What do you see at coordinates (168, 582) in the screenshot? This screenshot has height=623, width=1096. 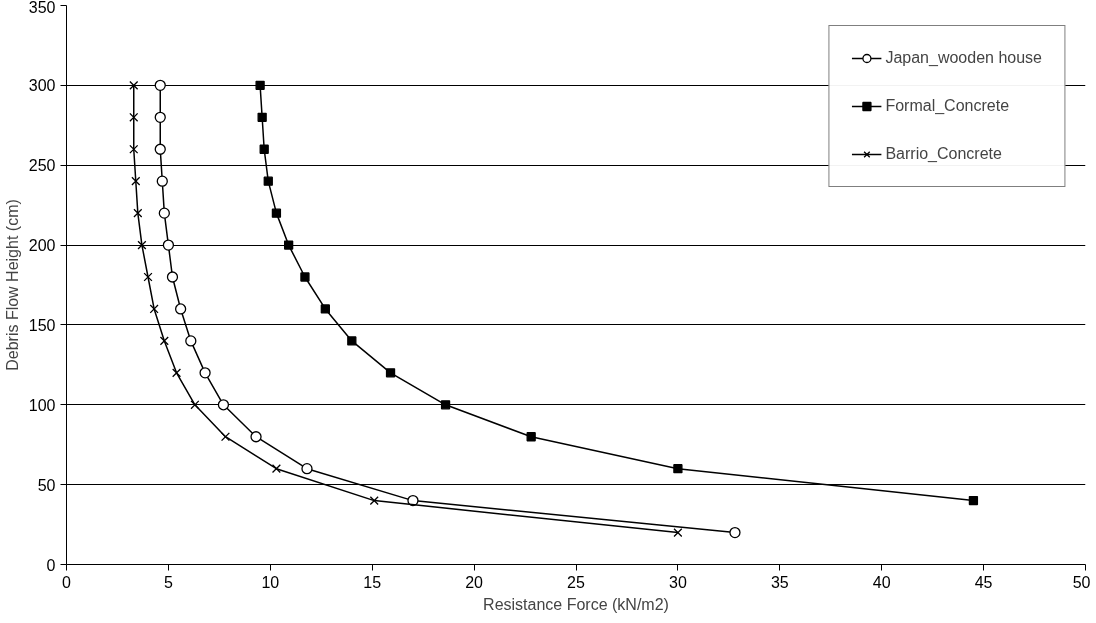 I see `x-tick-label: 5` at bounding box center [168, 582].